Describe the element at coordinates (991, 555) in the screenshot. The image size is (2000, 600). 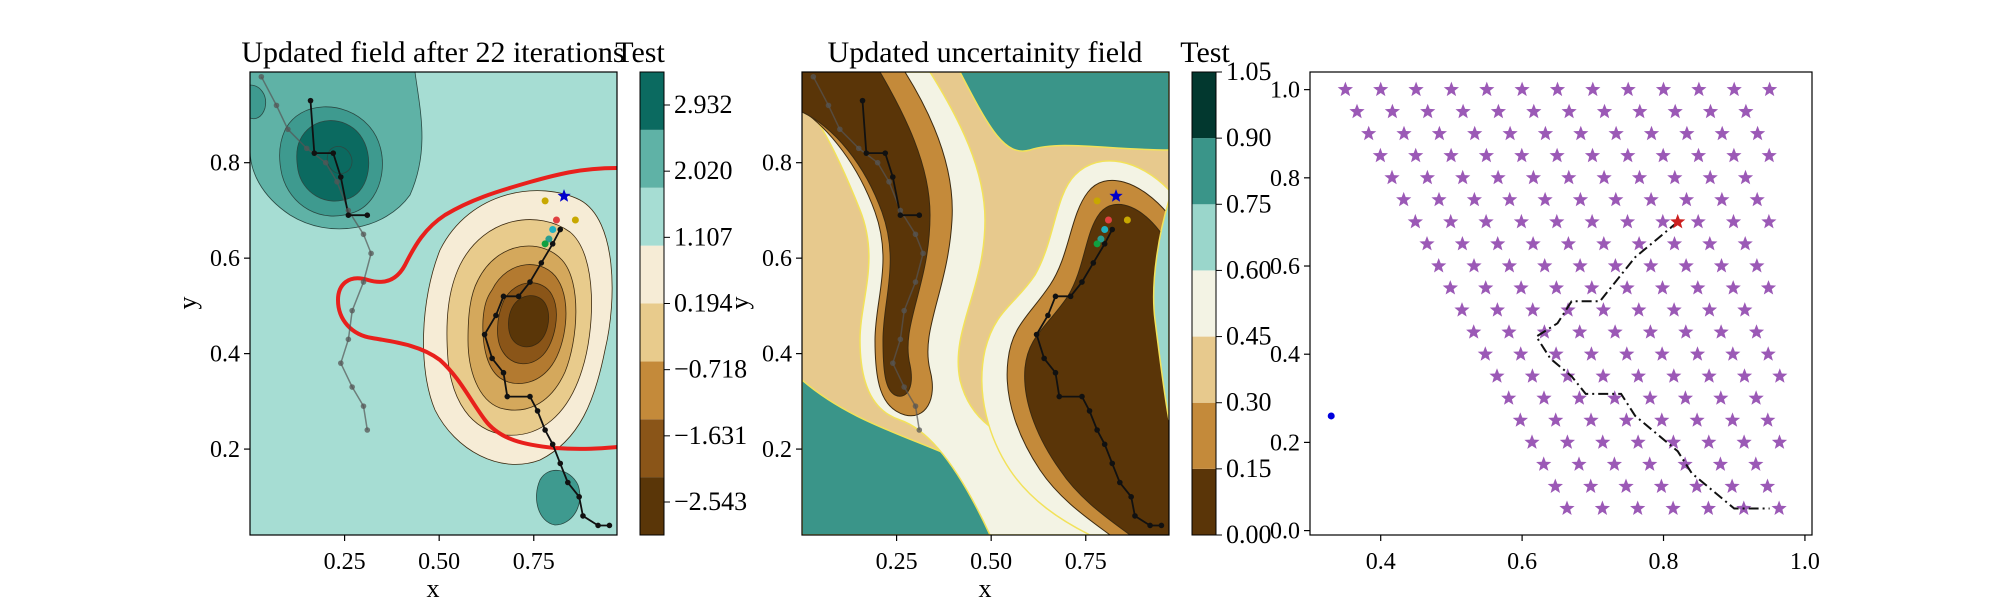
I see `x-ticks: 0.25 0.50 0.75` at that location.